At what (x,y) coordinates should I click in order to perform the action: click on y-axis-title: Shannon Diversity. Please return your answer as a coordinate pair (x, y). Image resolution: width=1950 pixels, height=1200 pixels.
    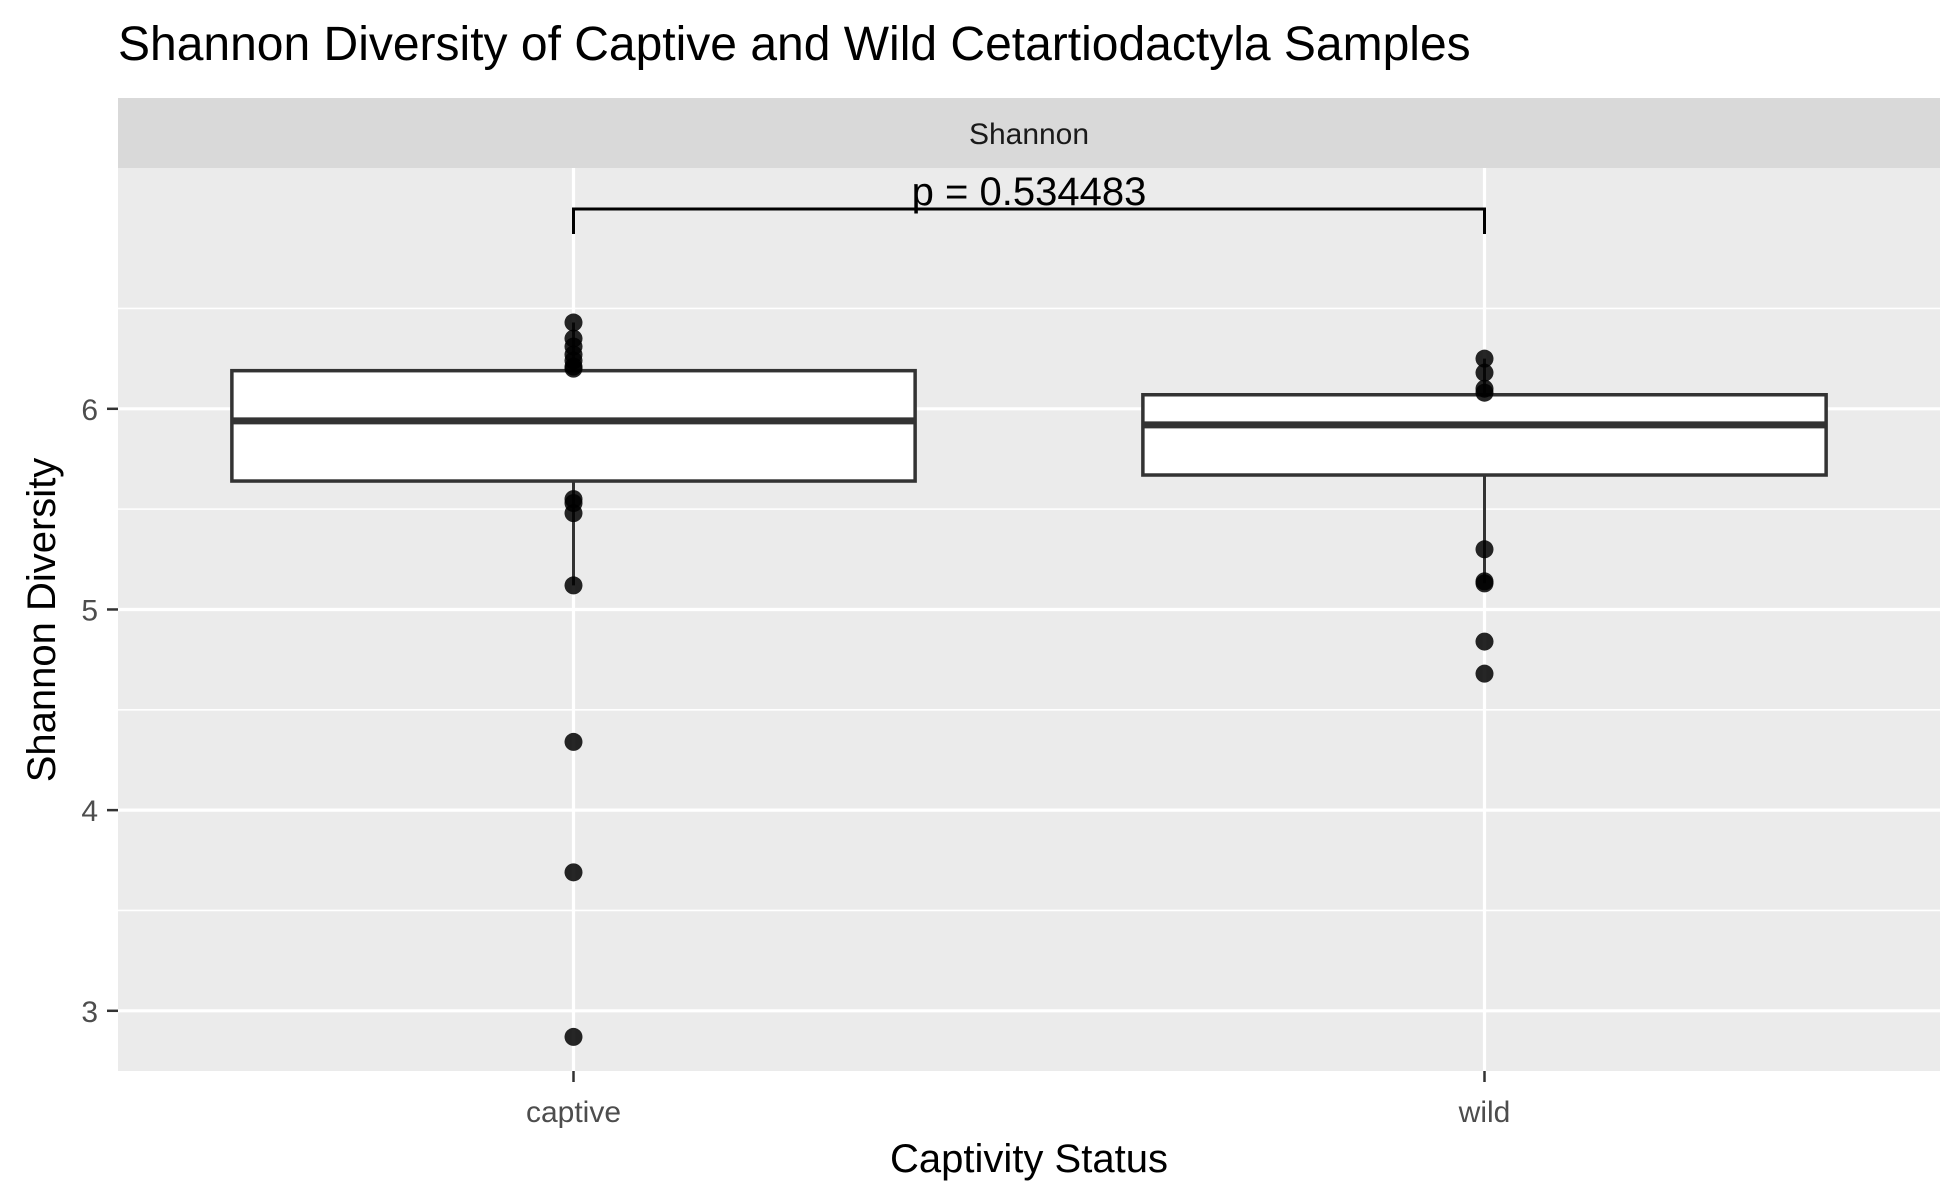
    Looking at the image, I should click on (42, 620).